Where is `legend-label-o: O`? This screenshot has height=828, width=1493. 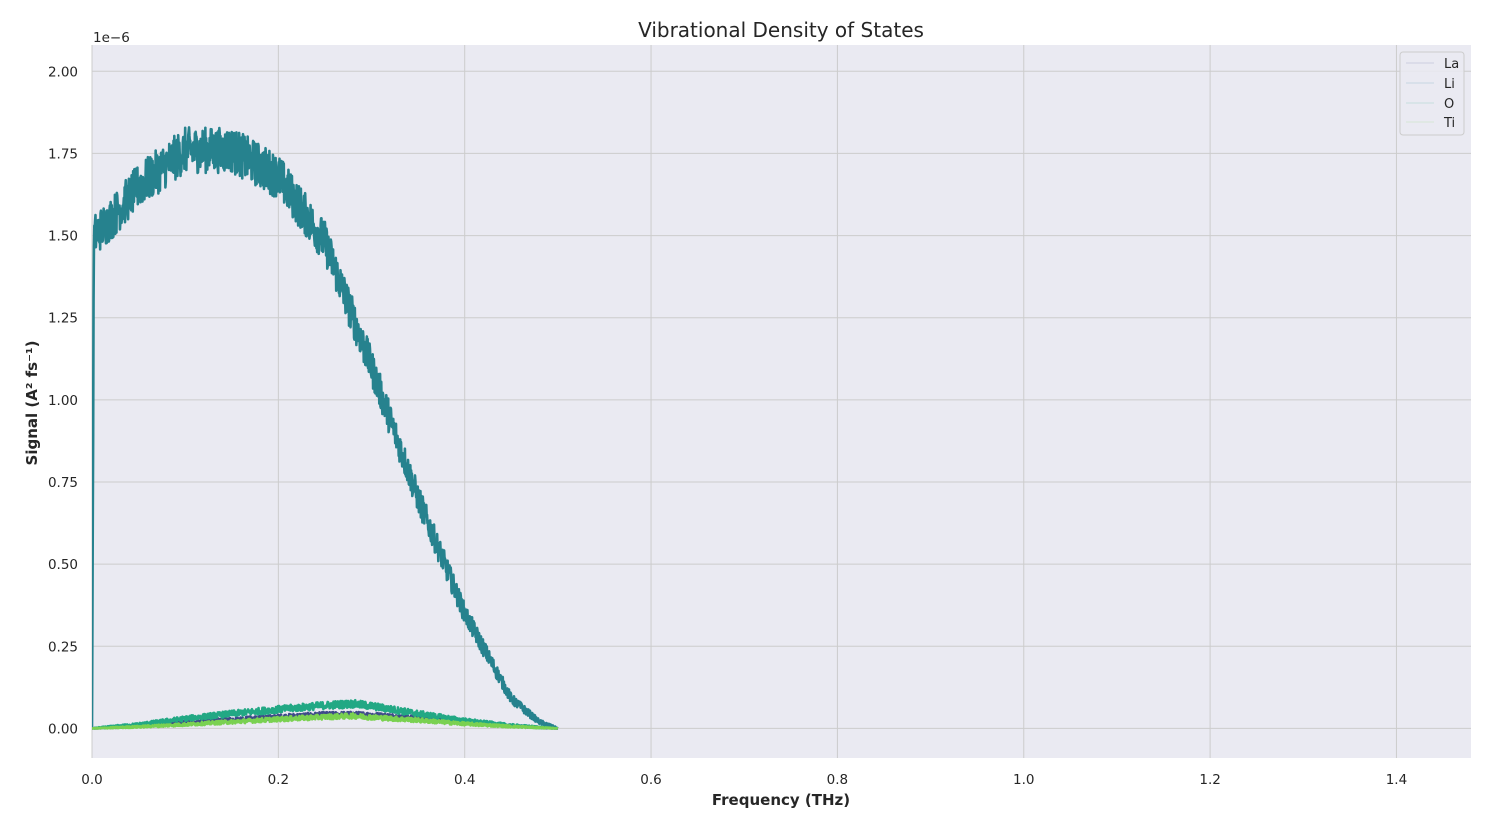
legend-label-o: O is located at coordinates (1449, 104).